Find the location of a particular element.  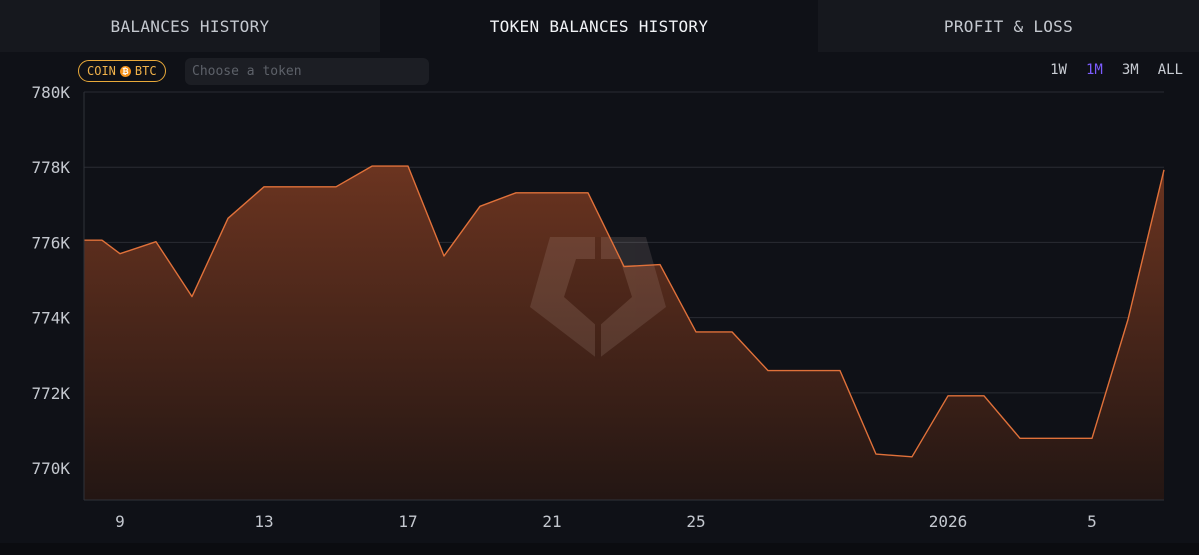

range-3m-button: 3M is located at coordinates (1130, 70).